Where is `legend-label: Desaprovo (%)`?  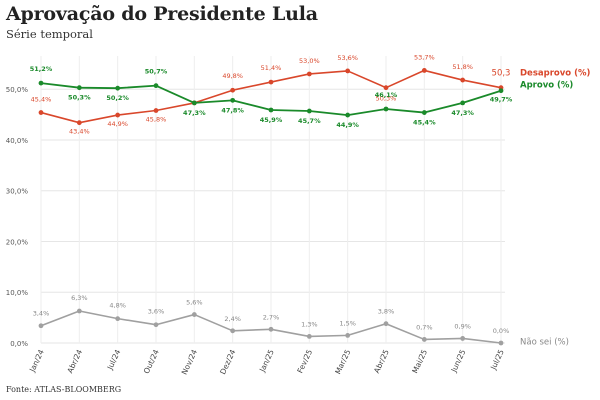
legend-label: Desaprovo (%) is located at coordinates (555, 74).